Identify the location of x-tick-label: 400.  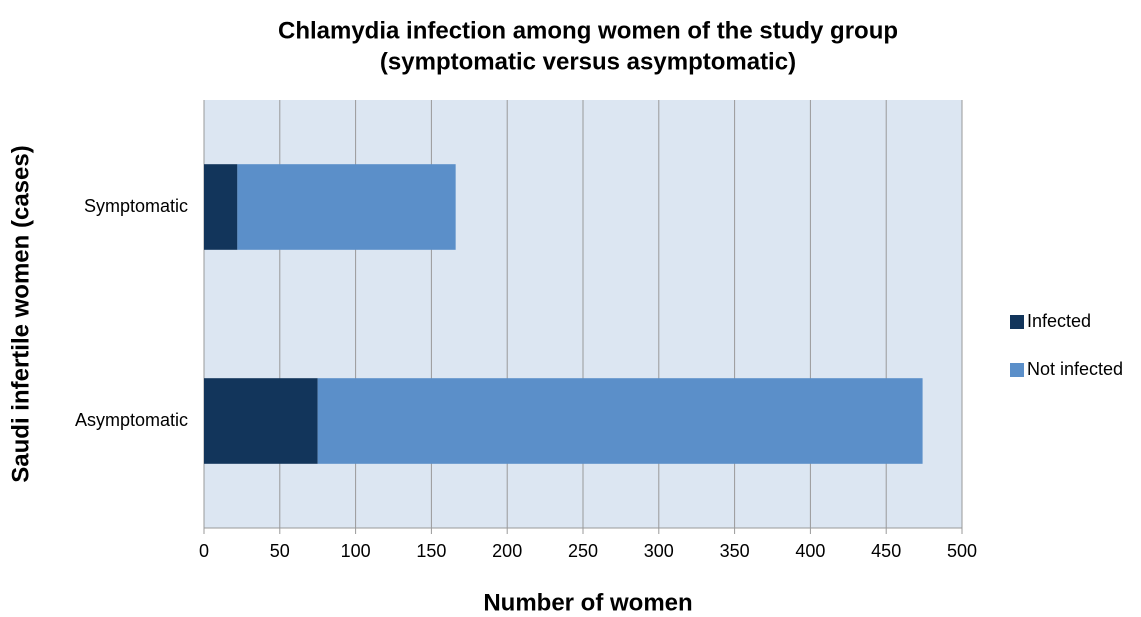
(810, 551).